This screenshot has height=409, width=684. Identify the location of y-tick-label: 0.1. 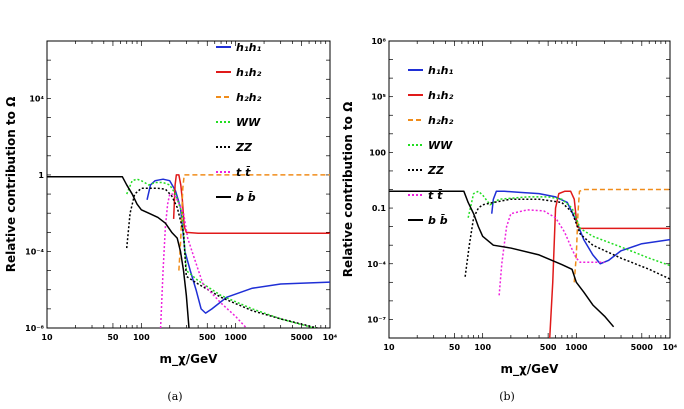
(379, 208).